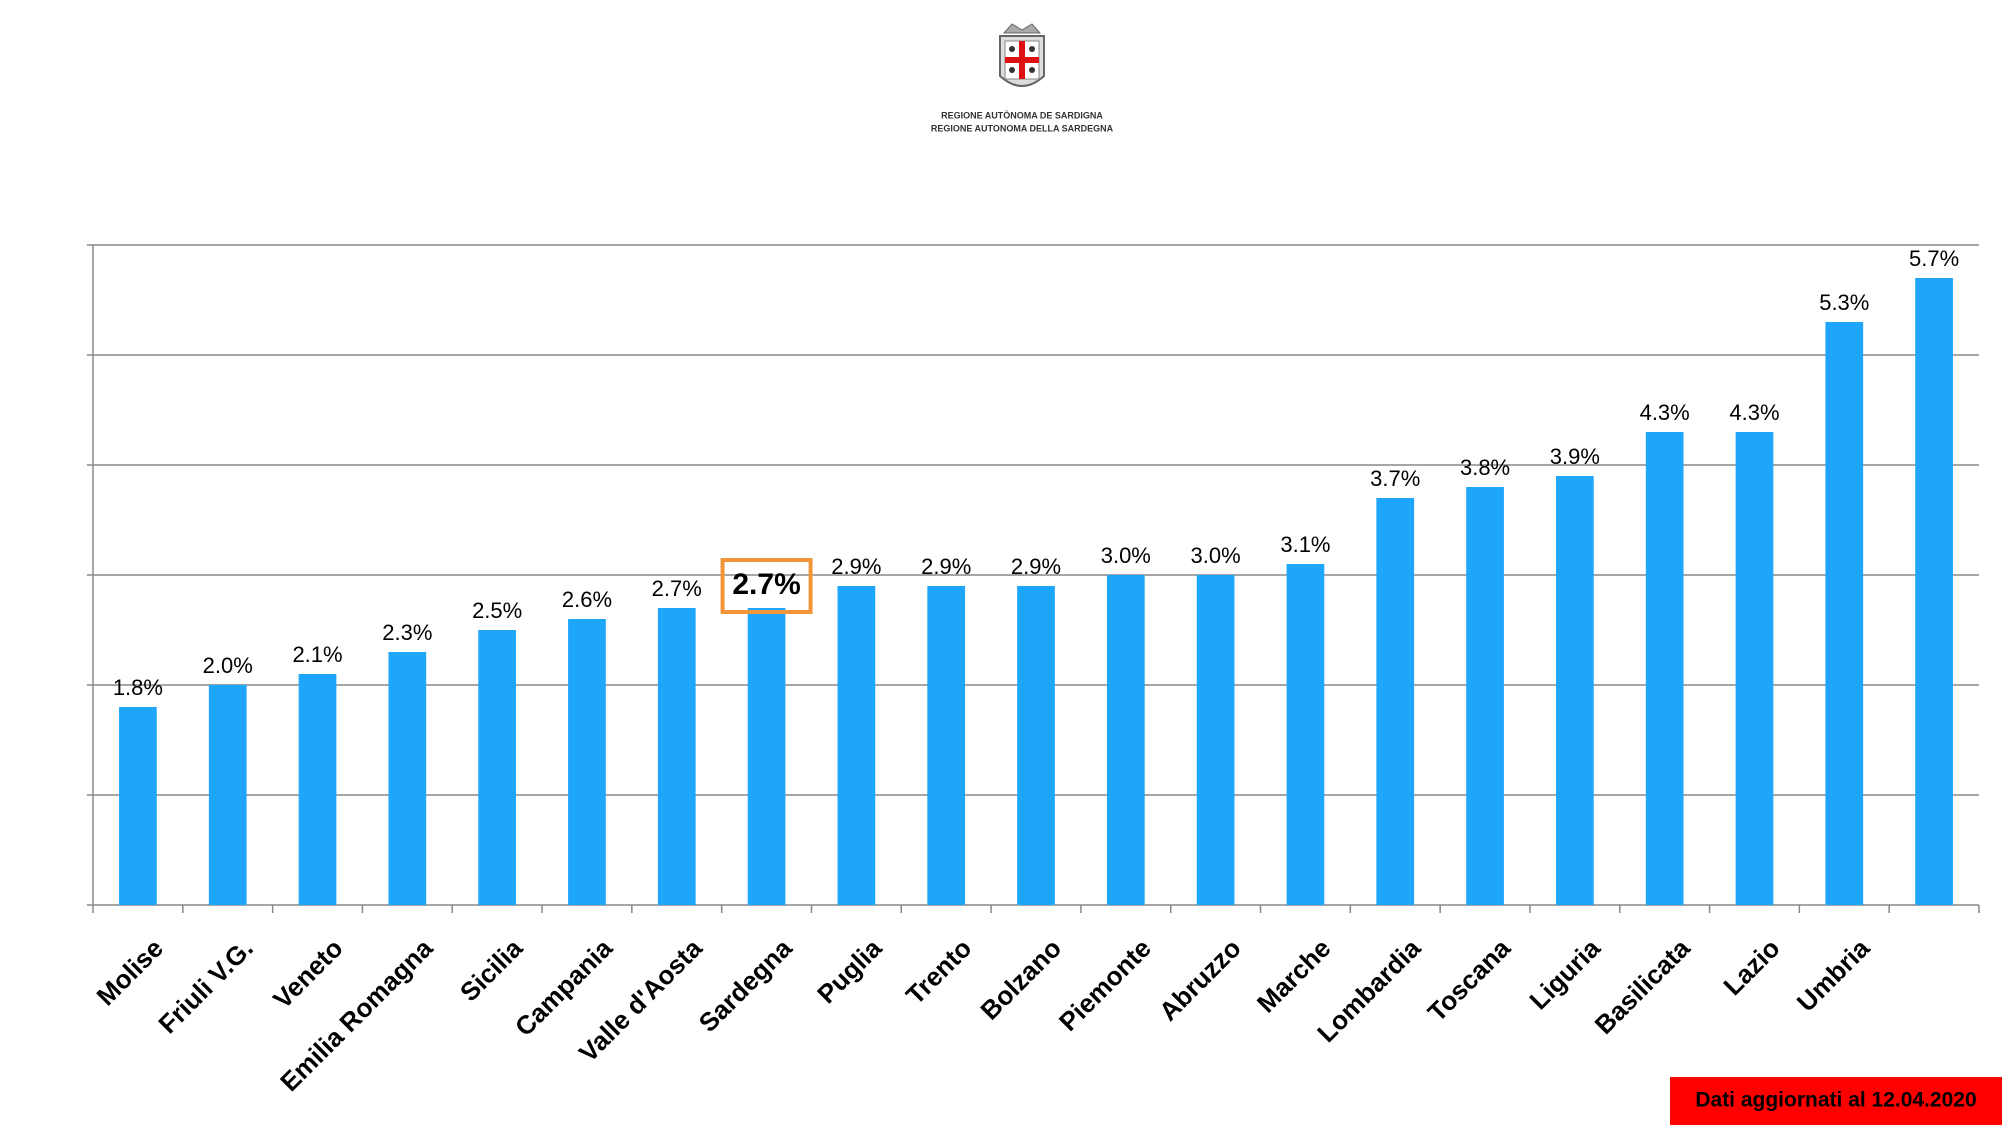 The width and height of the screenshot is (2002, 1127). I want to click on x-tick-label: Basilicata, so click(1642, 986).